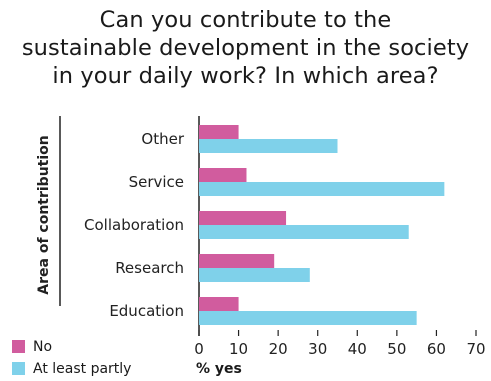 The width and height of the screenshot is (491, 381). What do you see at coordinates (32, 347) in the screenshot?
I see `legend-item-no: No` at bounding box center [32, 347].